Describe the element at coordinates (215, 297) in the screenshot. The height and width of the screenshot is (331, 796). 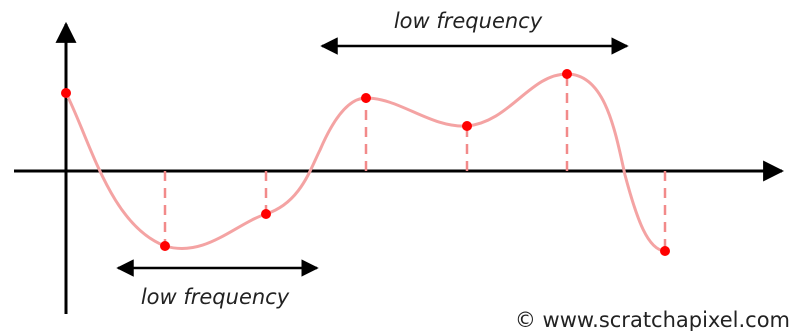
I see `bottom-span-label: low frequency` at that location.